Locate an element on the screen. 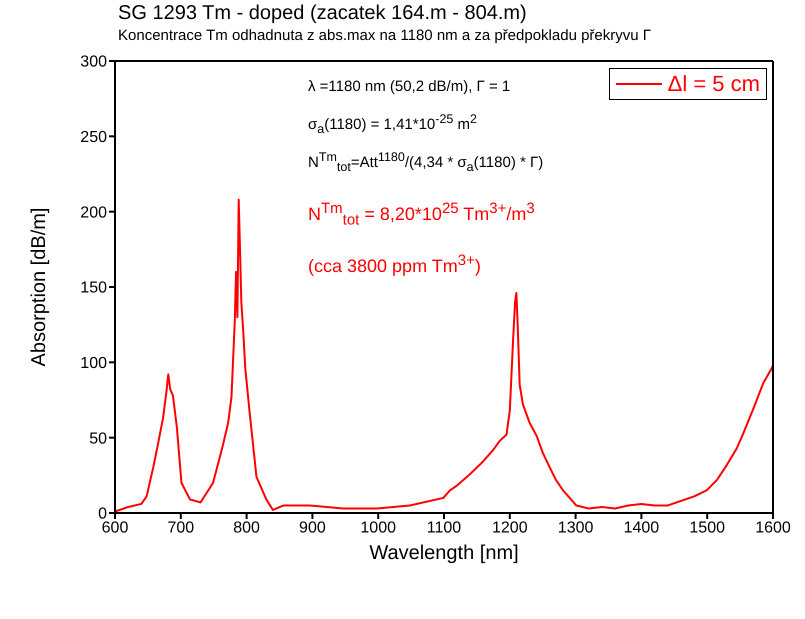 Image resolution: width=805 pixels, height=619 pixels. annotation: (cca 3800 ppm Tm$^{3+}$) is located at coordinates (394, 264).